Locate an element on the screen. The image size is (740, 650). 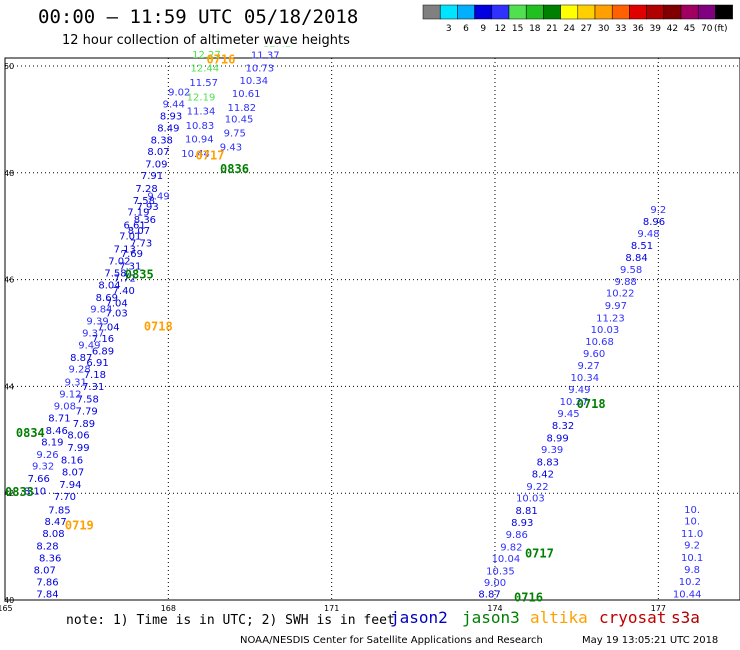
legend-swatch is located at coordinates (724, 12).